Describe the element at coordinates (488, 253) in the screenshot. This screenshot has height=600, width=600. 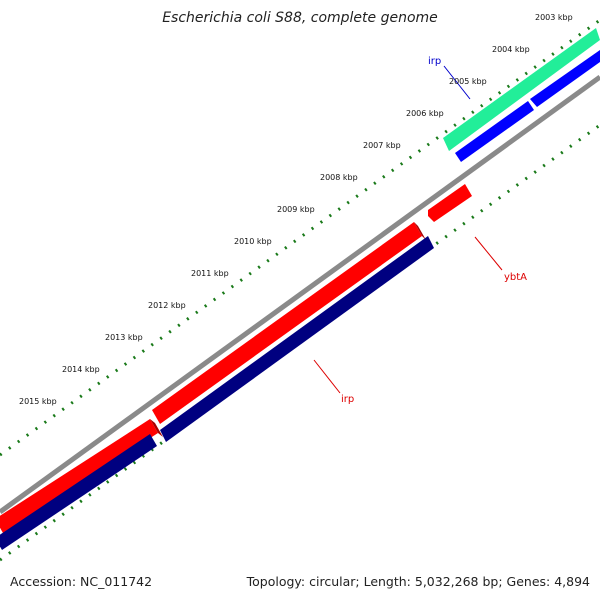
I see `ybta-leader` at that location.